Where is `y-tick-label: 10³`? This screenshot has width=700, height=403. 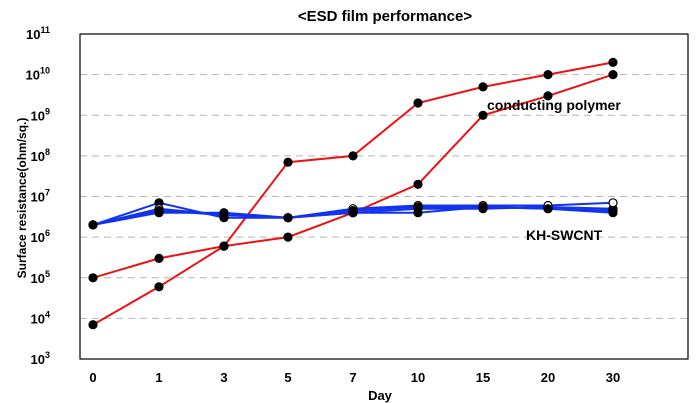
y-tick-label: 10³ is located at coordinates (40, 358).